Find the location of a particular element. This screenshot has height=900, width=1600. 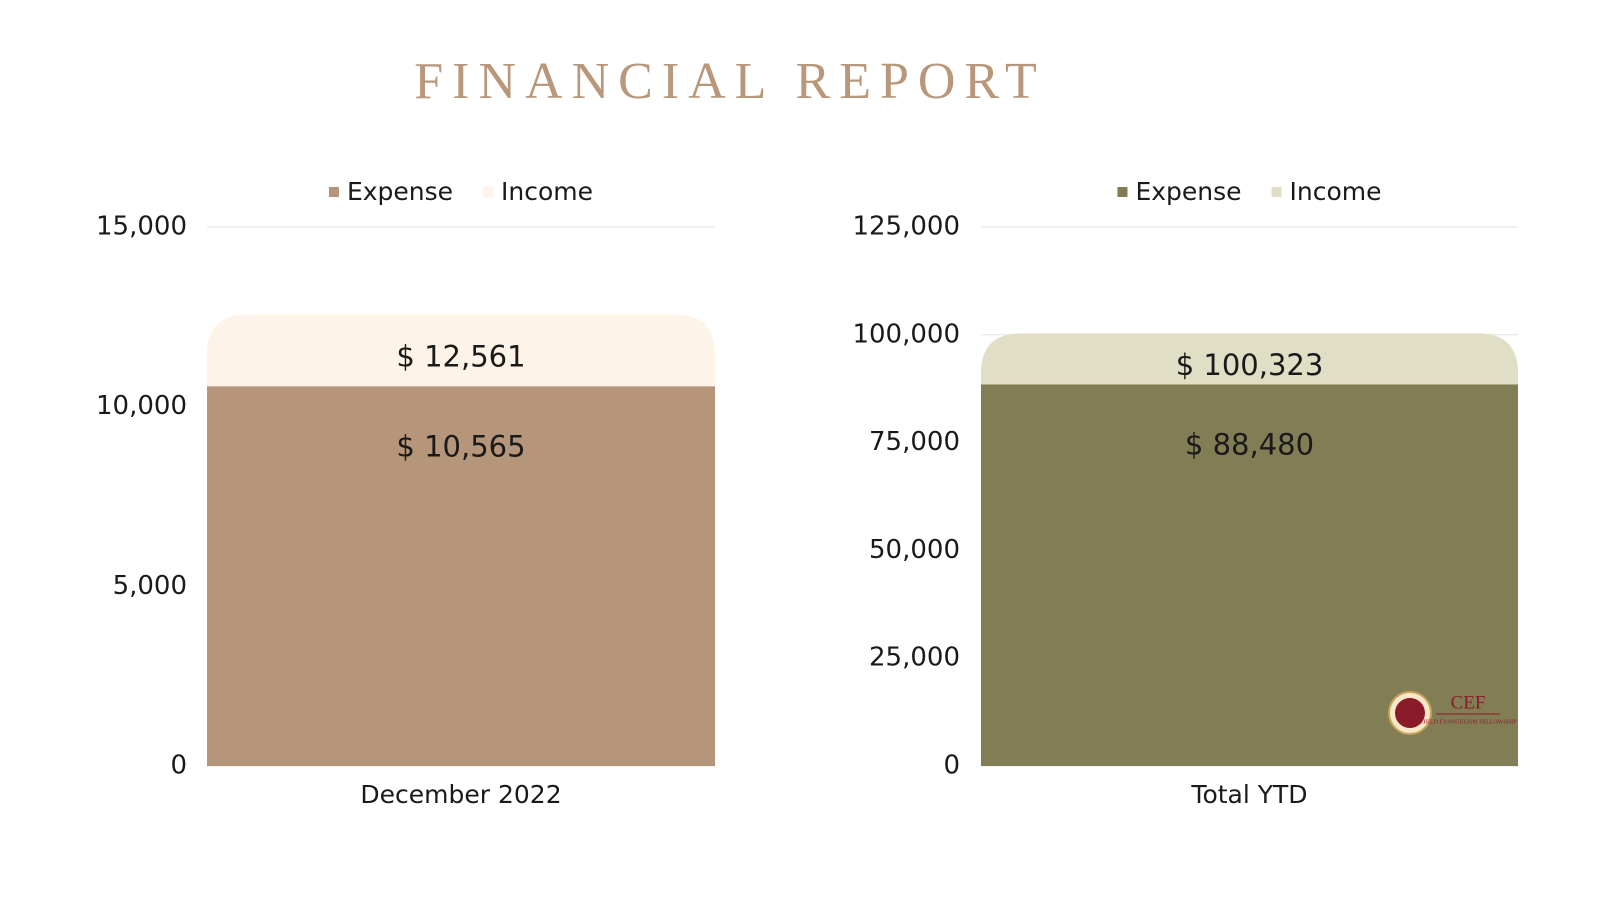

y-tick-label: 125,000 is located at coordinates (906, 227).